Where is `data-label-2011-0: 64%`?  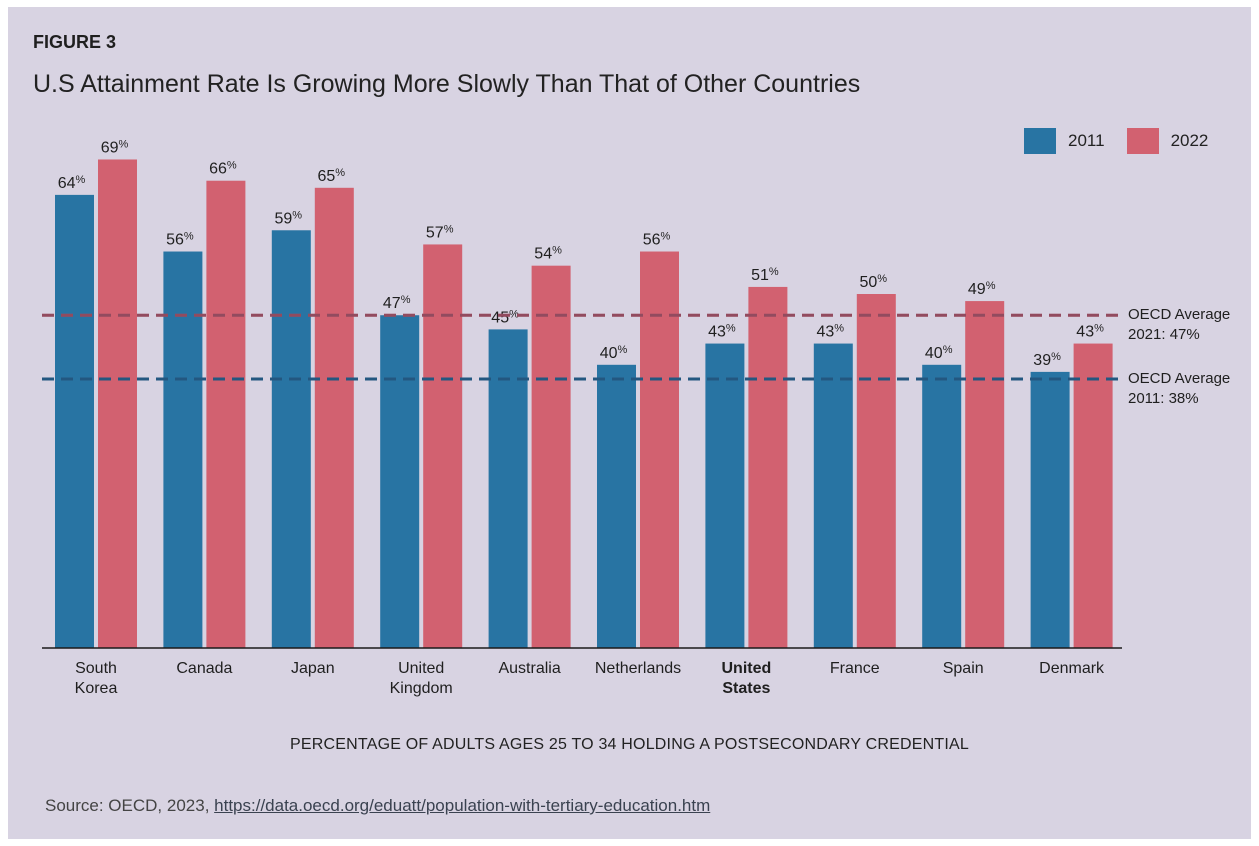
data-label-2011-0: 64% is located at coordinates (72, 183).